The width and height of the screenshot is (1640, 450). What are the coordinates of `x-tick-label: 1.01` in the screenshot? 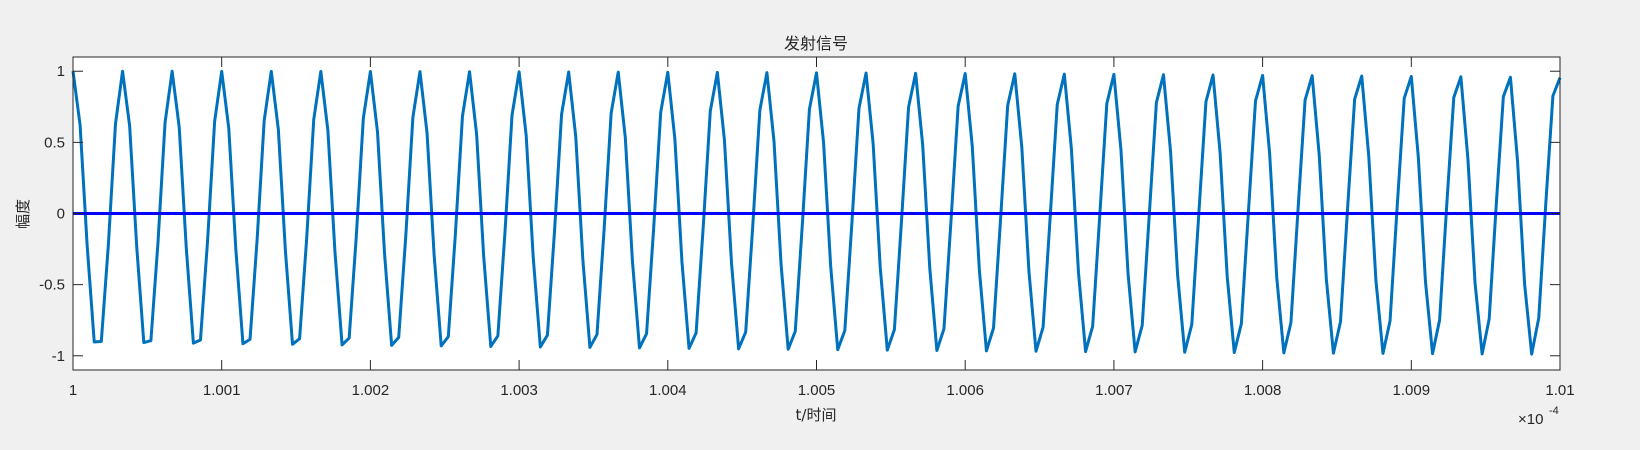 It's located at (1559, 390).